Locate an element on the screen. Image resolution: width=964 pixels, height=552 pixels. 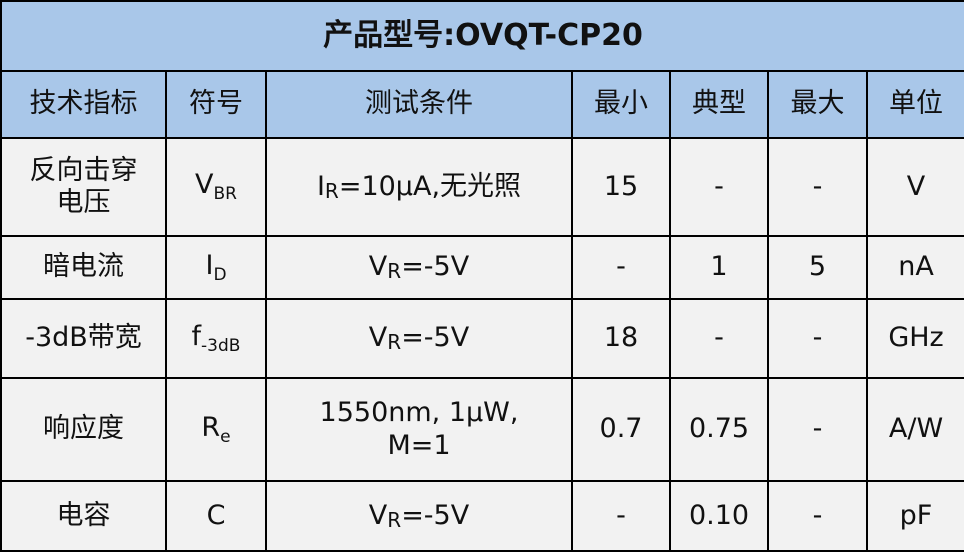
symbol-cell: ID is located at coordinates (216, 267).